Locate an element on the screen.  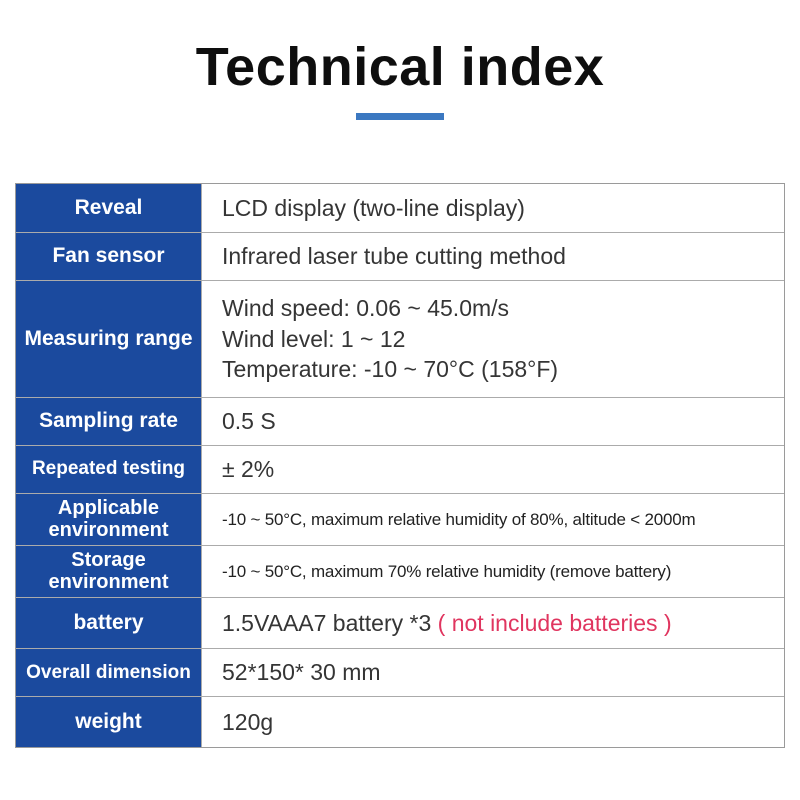
battery-note: ( not include batteries ) is located at coordinates (554, 622).